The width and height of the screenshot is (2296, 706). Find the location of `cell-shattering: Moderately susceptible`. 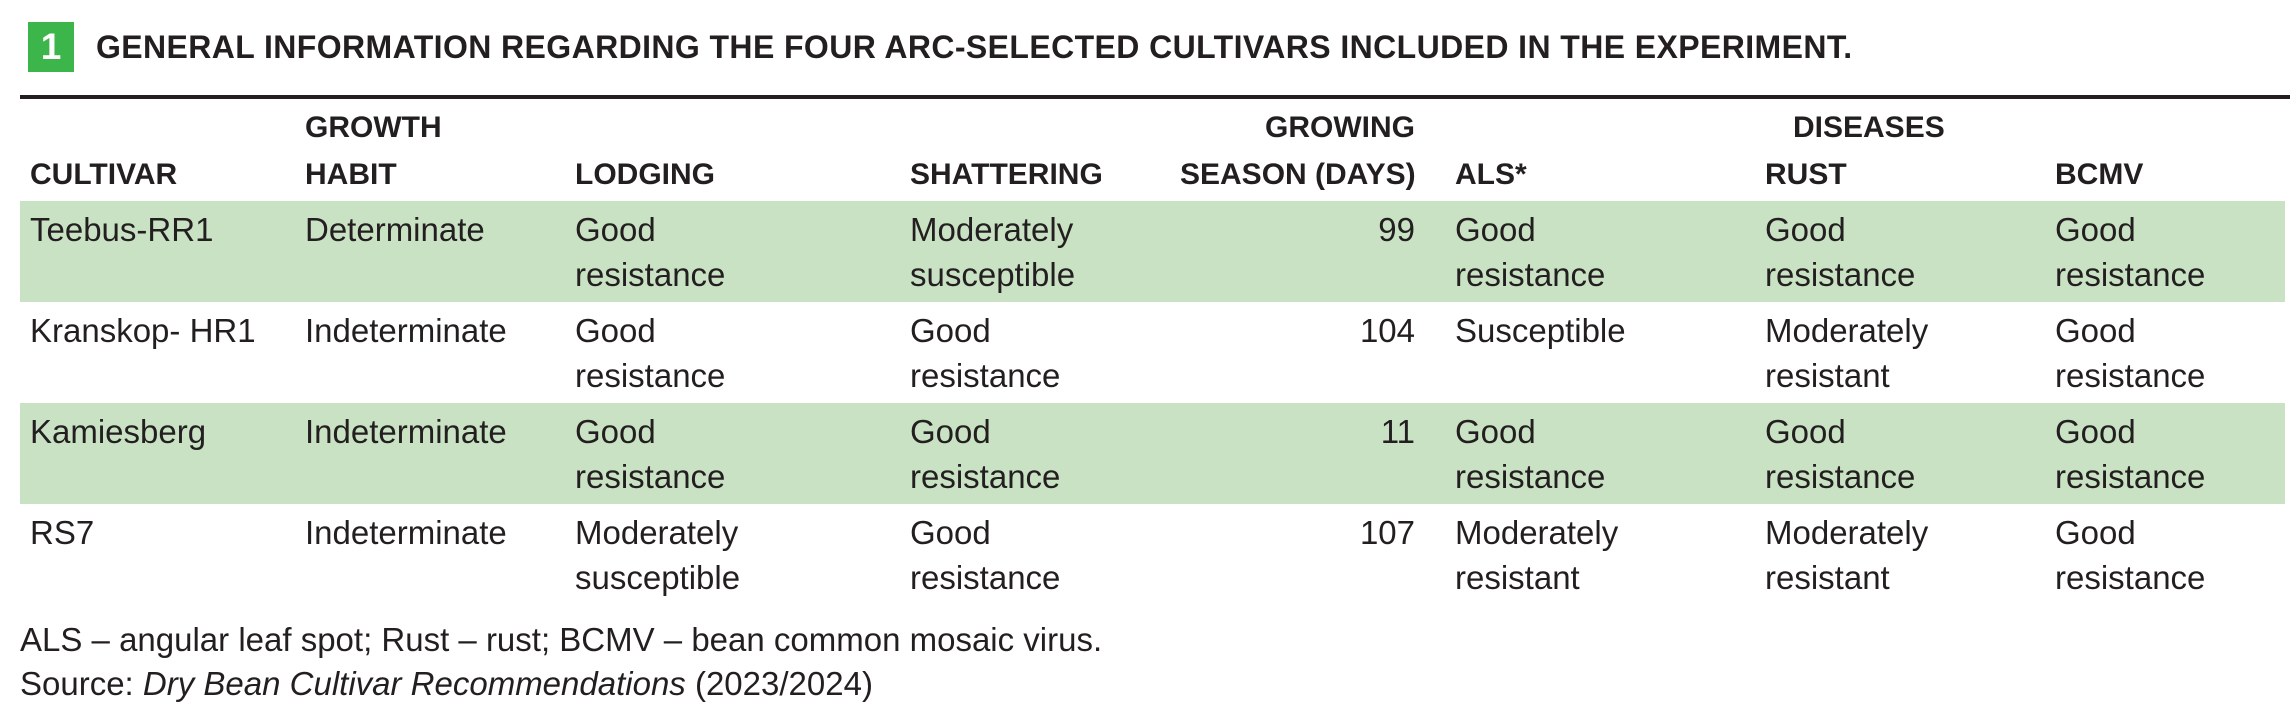

cell-shattering: Moderately susceptible is located at coordinates (993, 252).